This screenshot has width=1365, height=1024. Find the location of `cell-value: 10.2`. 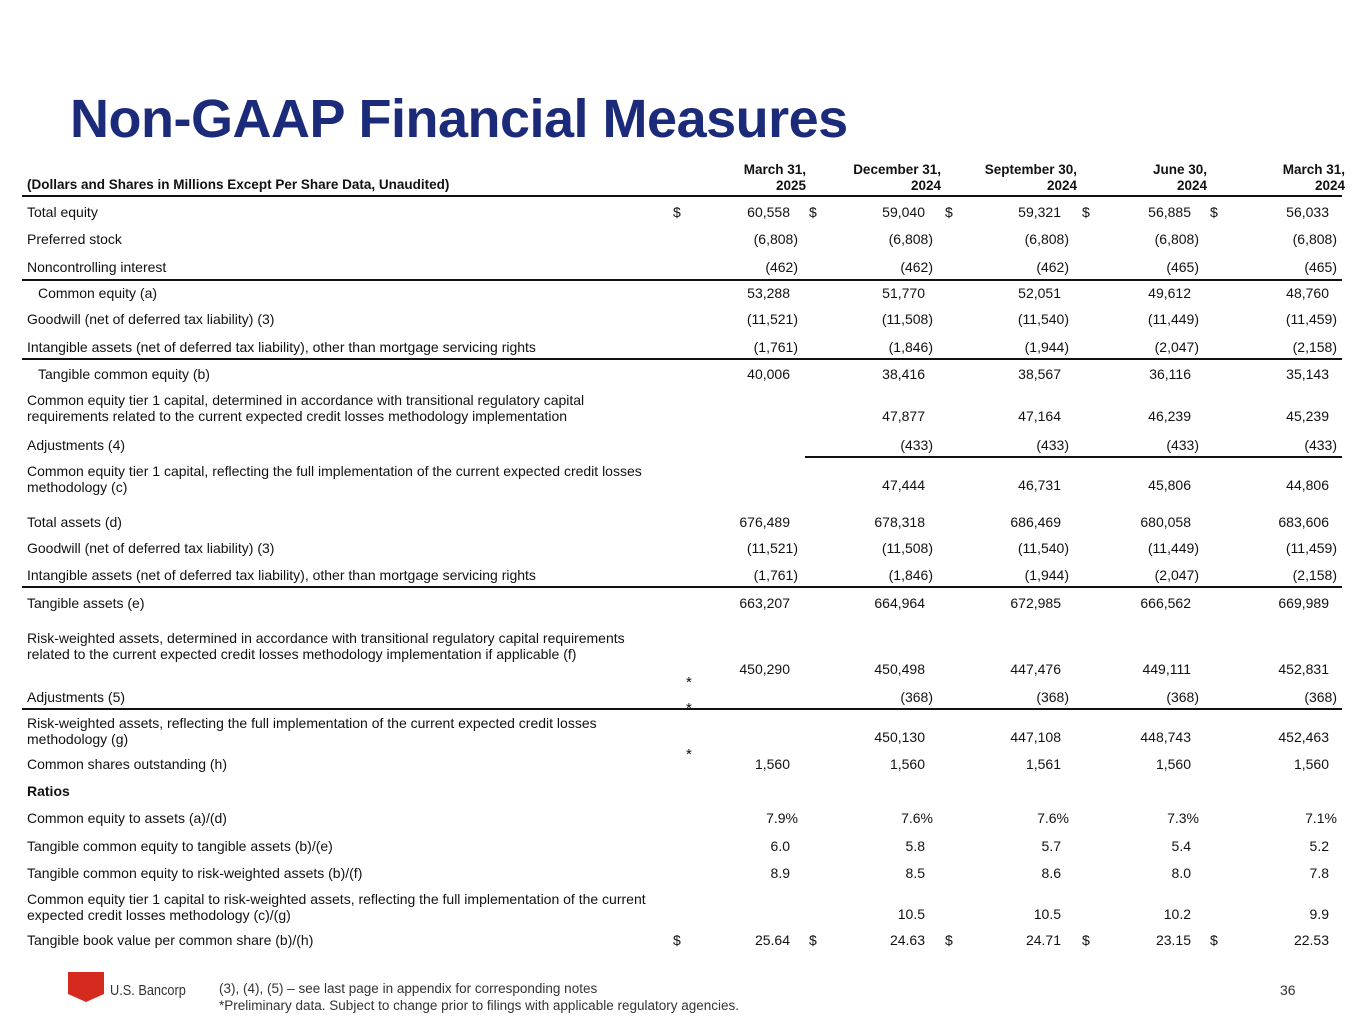

cell-value: 10.2 is located at coordinates (1177, 914).